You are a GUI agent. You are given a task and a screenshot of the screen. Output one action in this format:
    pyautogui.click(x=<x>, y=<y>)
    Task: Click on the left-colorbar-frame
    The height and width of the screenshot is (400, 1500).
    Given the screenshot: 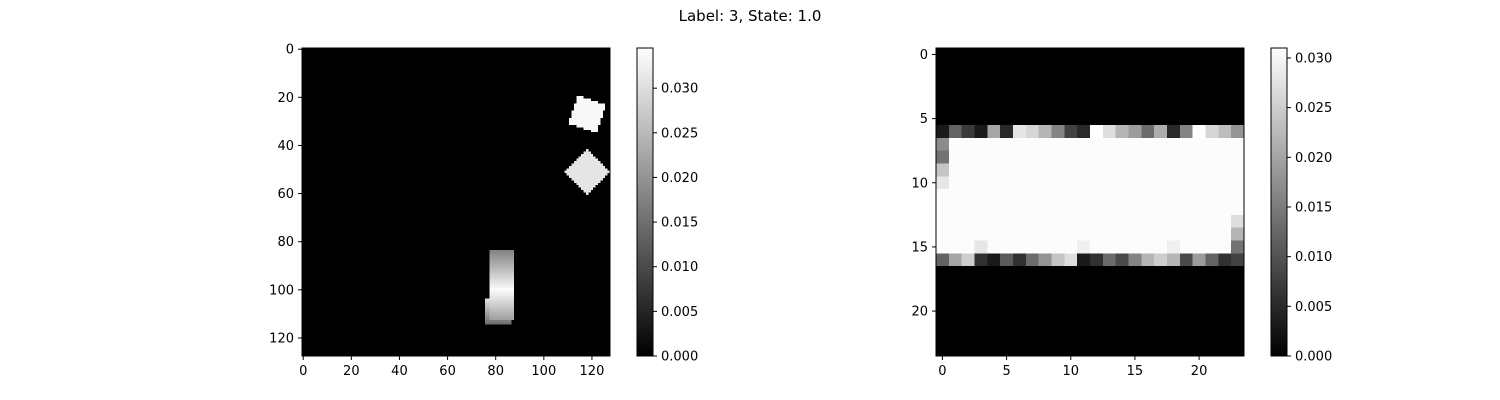 What is the action you would take?
    pyautogui.click(x=645, y=202)
    